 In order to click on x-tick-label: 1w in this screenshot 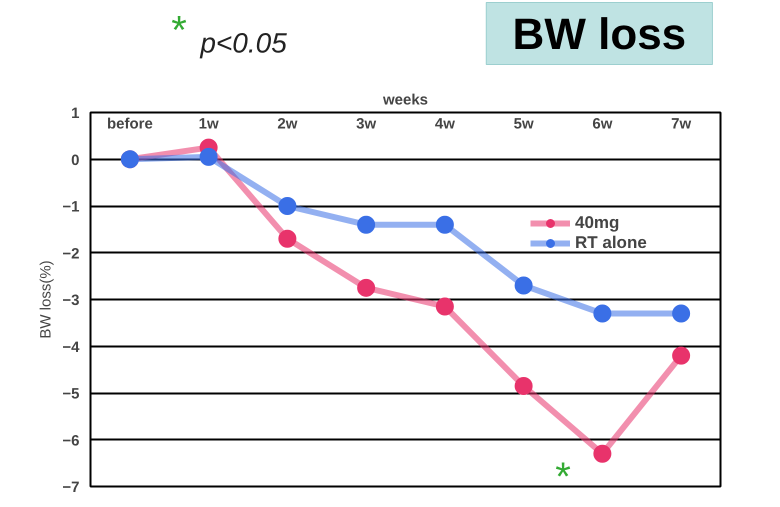, I will do `click(208, 124)`.